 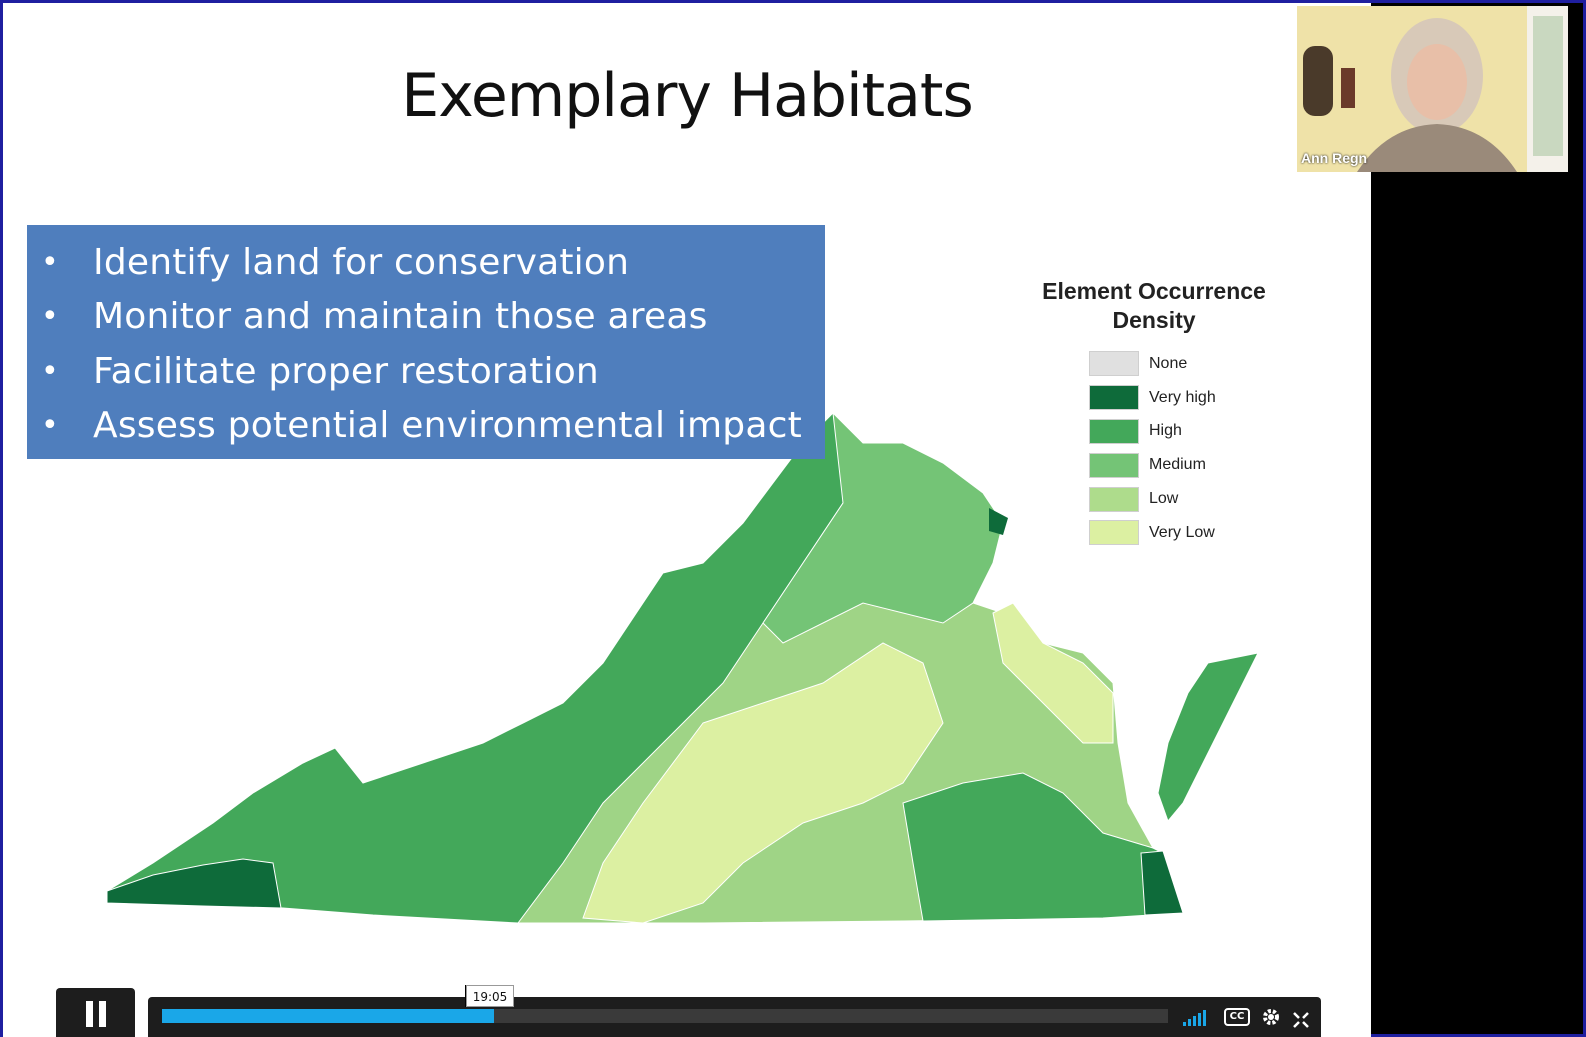 I want to click on participant-name: Ann Regn, so click(x=1334, y=158).